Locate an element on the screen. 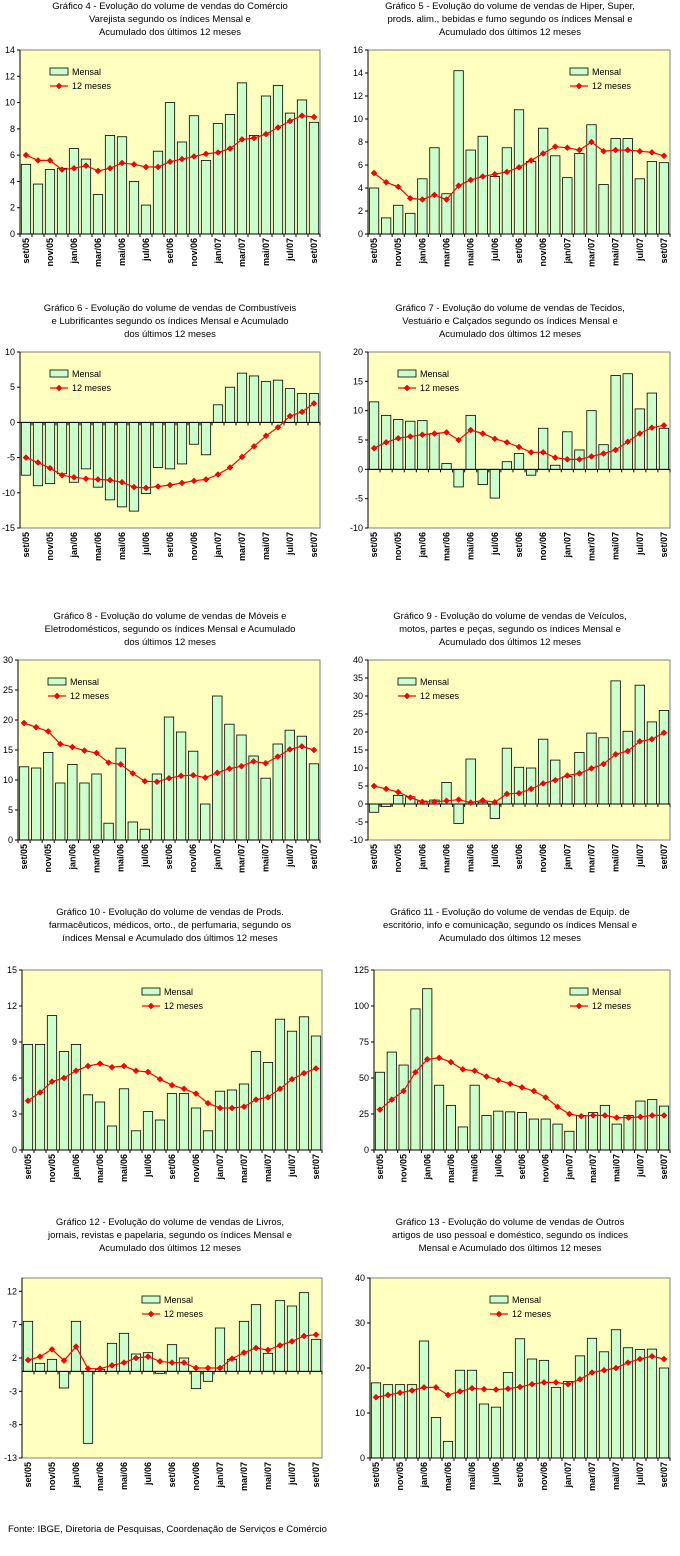 The width and height of the screenshot is (680, 1556). x-tick-label: nov/05 is located at coordinates (400, 1476).